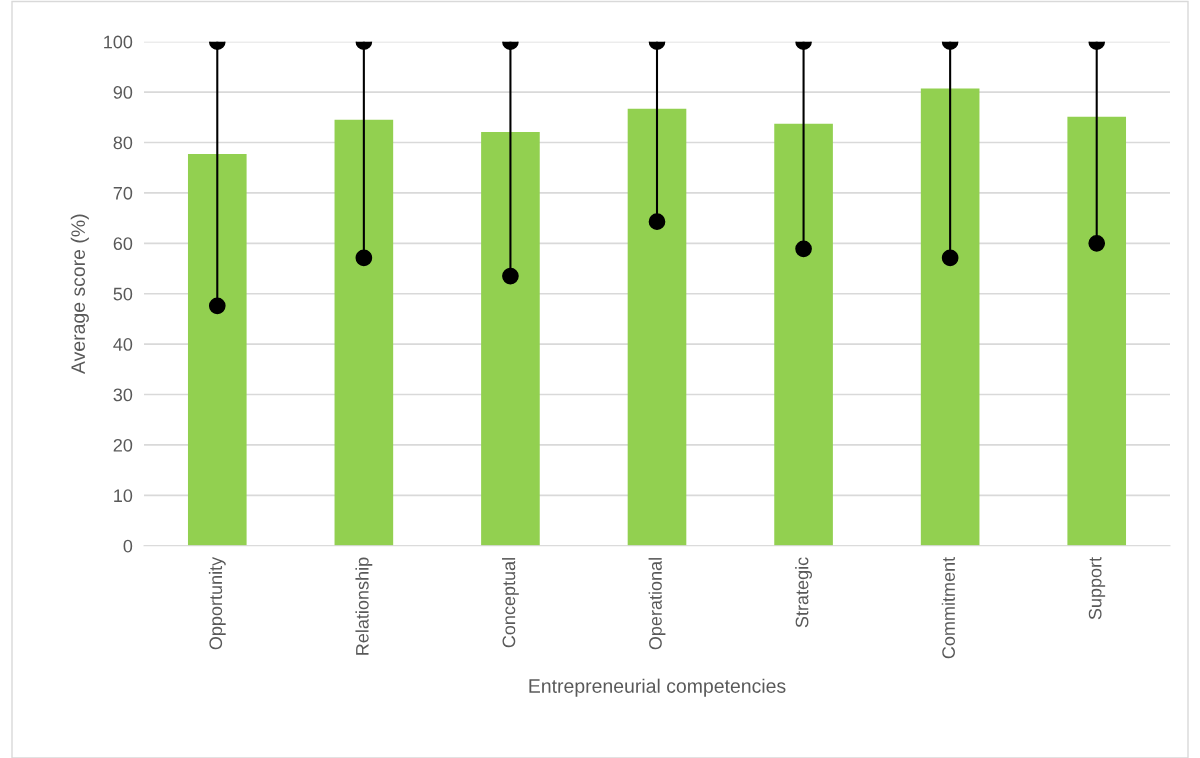 The image size is (1200, 758). Describe the element at coordinates (1097, 588) in the screenshot. I see `x-tick-label: Support` at that location.